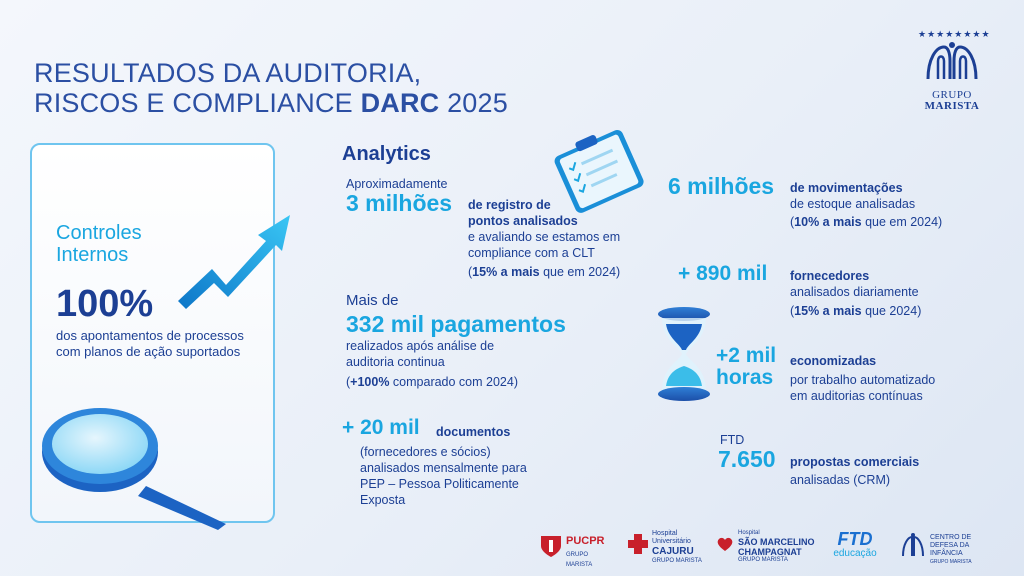  Describe the element at coordinates (400, 103) in the screenshot. I see `title-darc: DARC` at that location.